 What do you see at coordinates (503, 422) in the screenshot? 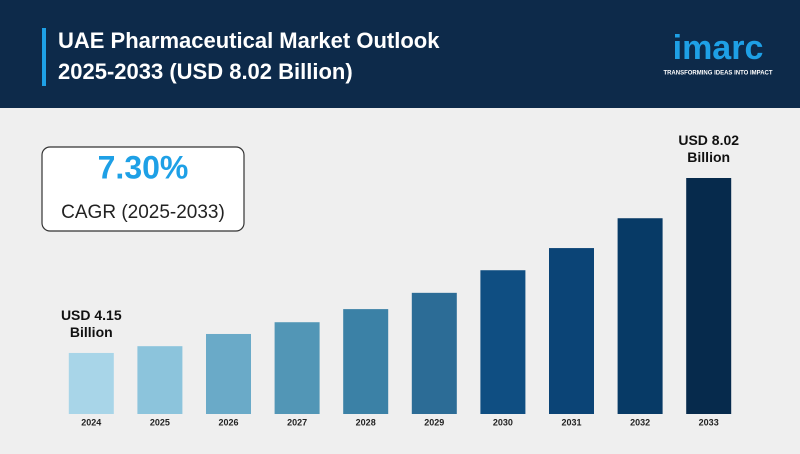
I see `x-tick-label: 2030` at bounding box center [503, 422].